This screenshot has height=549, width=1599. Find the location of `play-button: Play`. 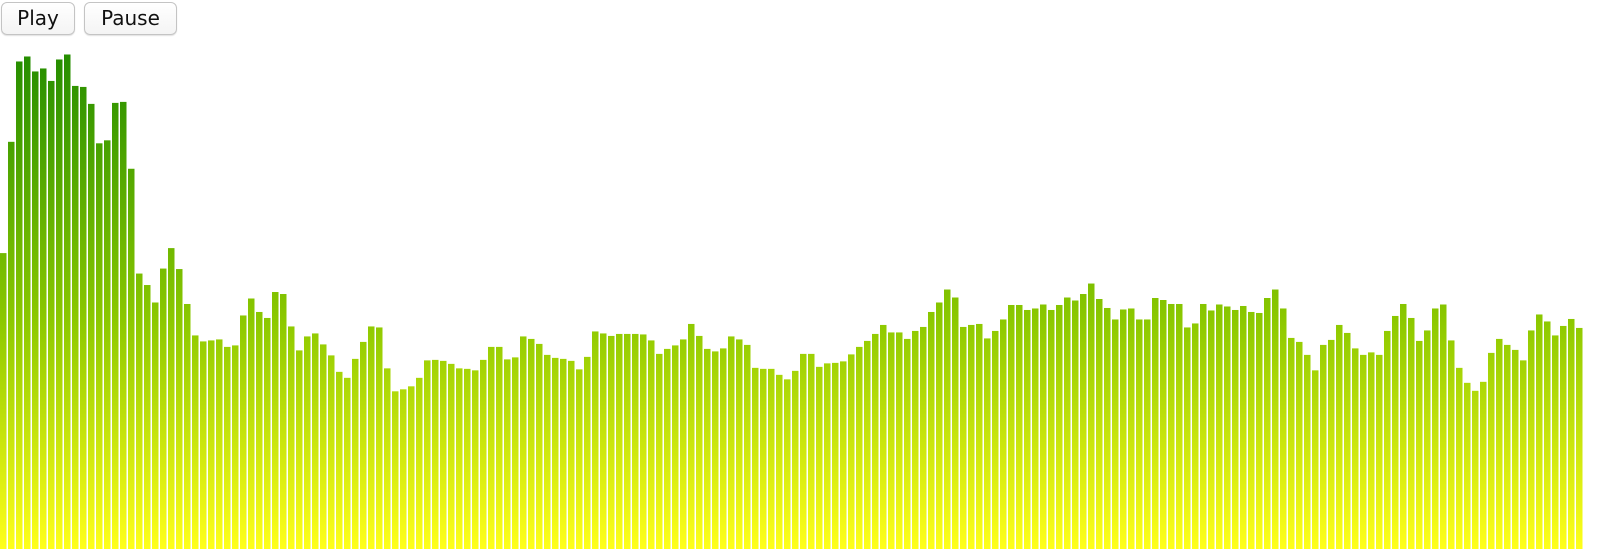

play-button: Play is located at coordinates (38, 18).